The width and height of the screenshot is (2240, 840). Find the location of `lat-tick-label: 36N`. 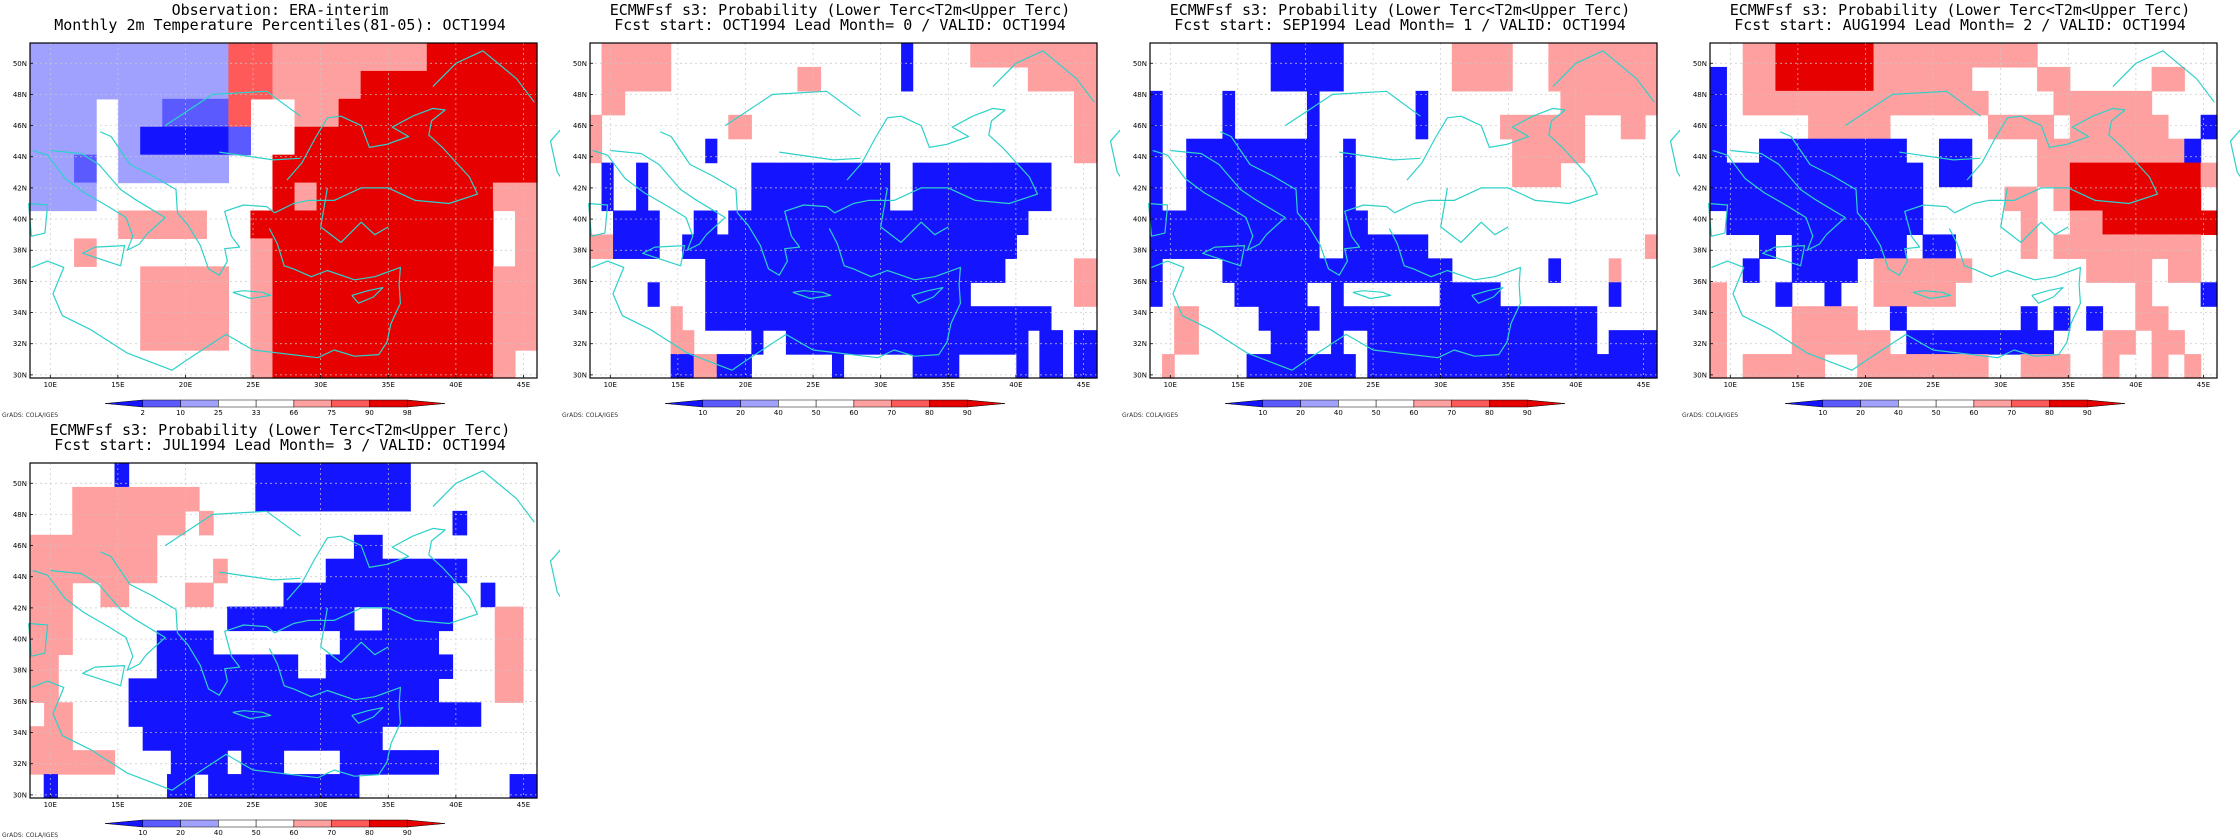

lat-tick-label: 36N is located at coordinates (20, 702).